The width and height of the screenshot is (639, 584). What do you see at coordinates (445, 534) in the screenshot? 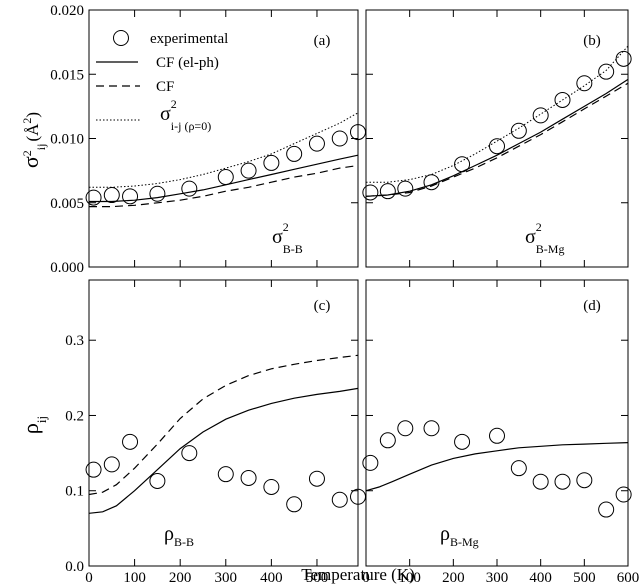
I see `panel-d-annot-main: ρ` at bounding box center [445, 534].